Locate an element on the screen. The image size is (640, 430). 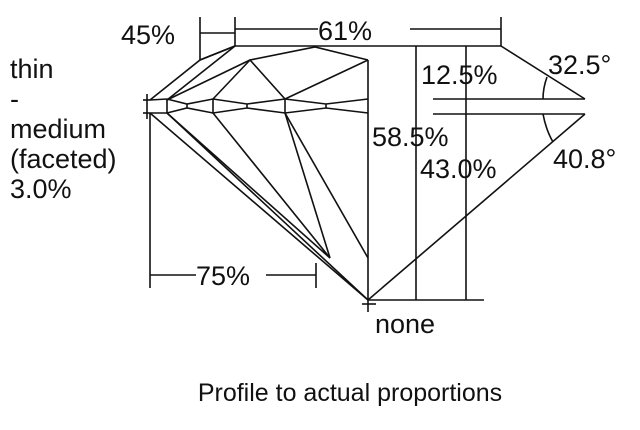
caption: Profile to actual proportions is located at coordinates (350, 393).